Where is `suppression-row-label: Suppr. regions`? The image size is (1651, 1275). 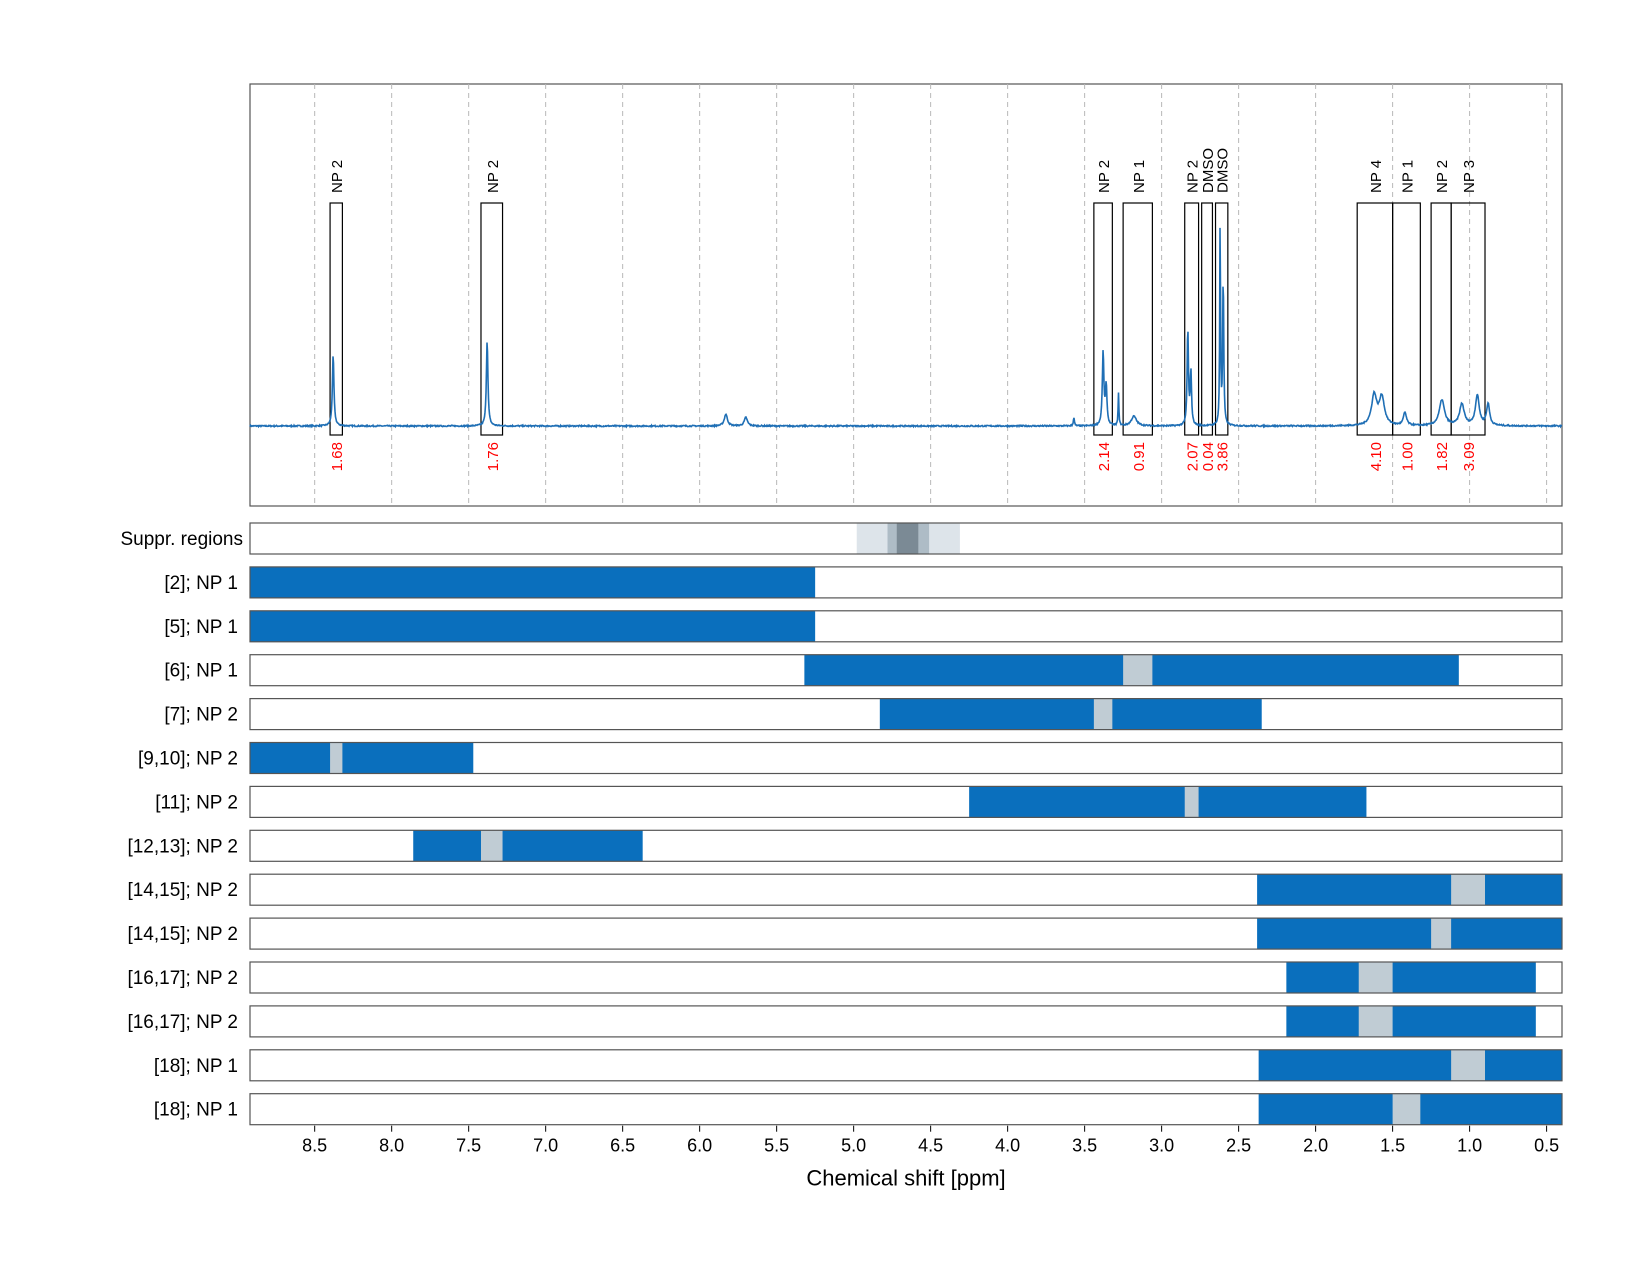
suppression-row-label: Suppr. regions is located at coordinates (181, 539).